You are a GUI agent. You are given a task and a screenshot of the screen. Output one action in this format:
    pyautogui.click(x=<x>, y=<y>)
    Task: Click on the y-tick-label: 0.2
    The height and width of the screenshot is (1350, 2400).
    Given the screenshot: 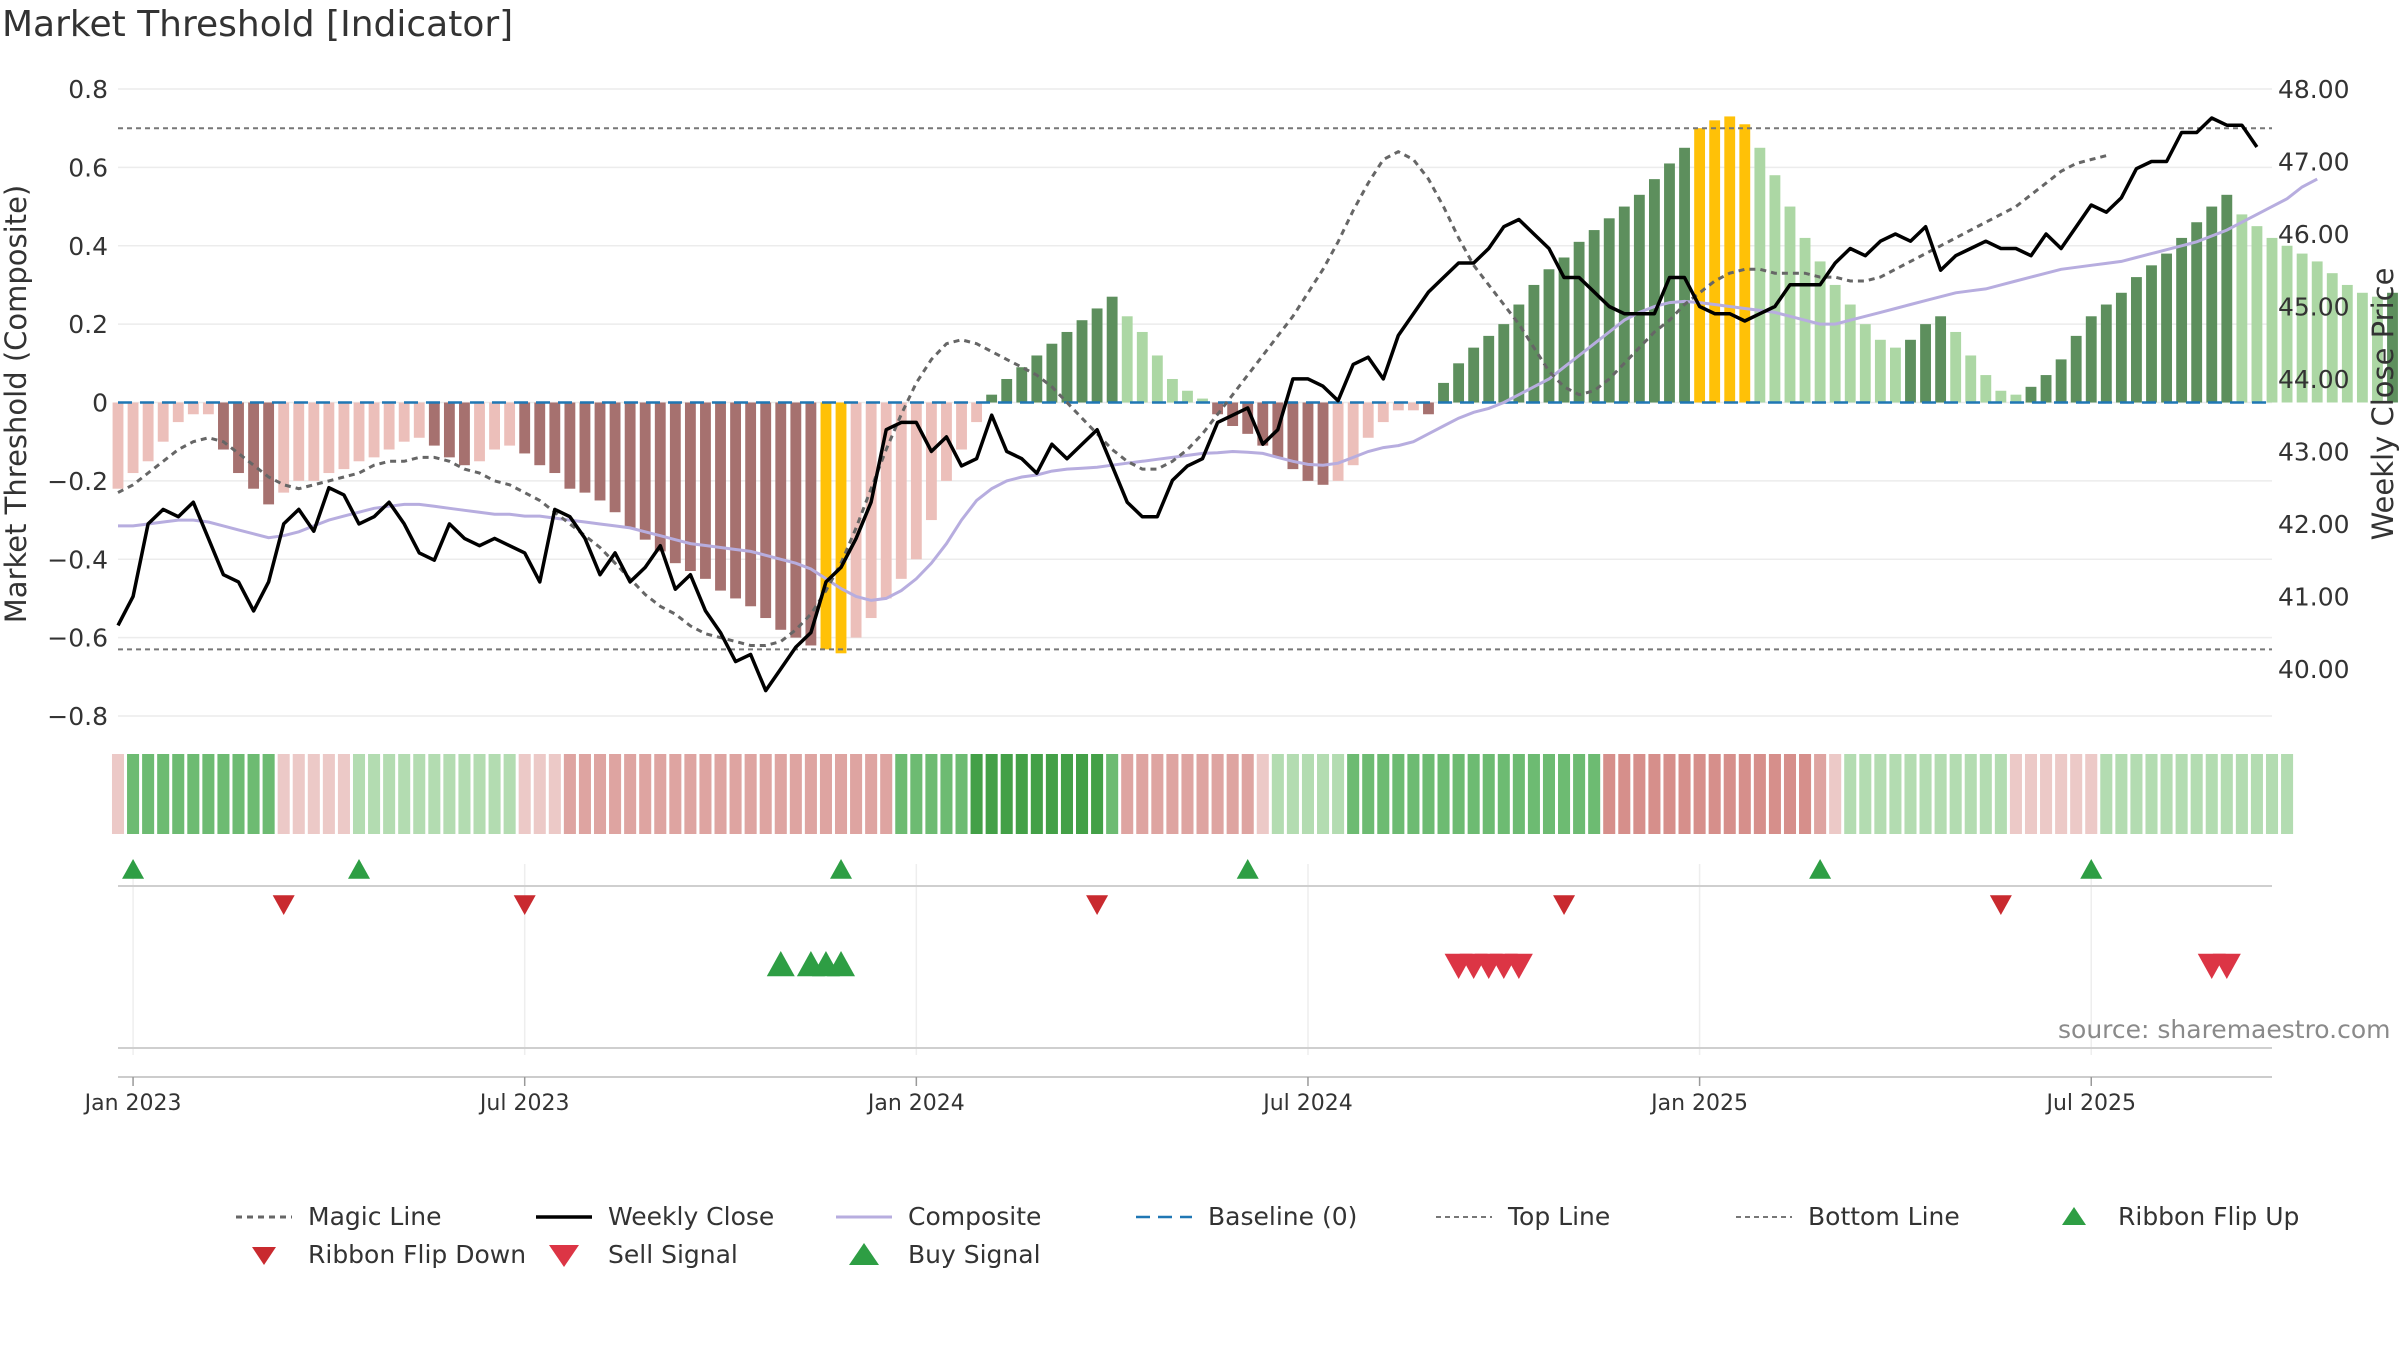 What is the action you would take?
    pyautogui.click(x=88, y=324)
    